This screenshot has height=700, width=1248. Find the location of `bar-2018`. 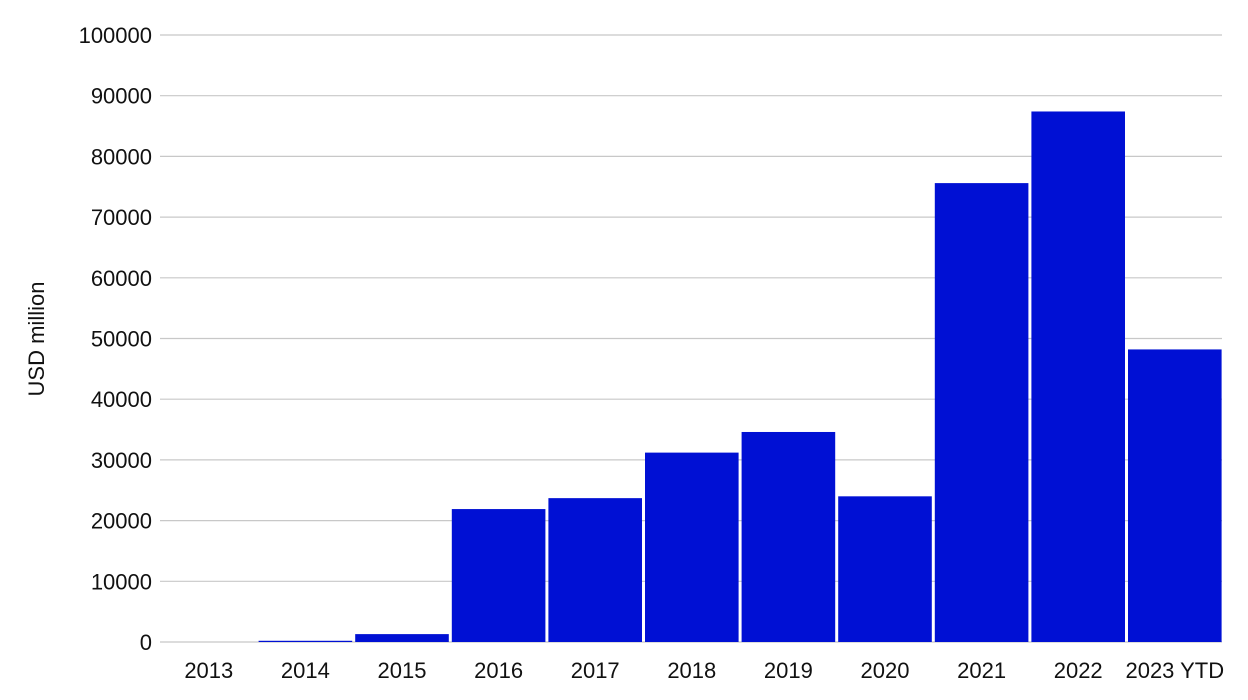

bar-2018 is located at coordinates (692, 547).